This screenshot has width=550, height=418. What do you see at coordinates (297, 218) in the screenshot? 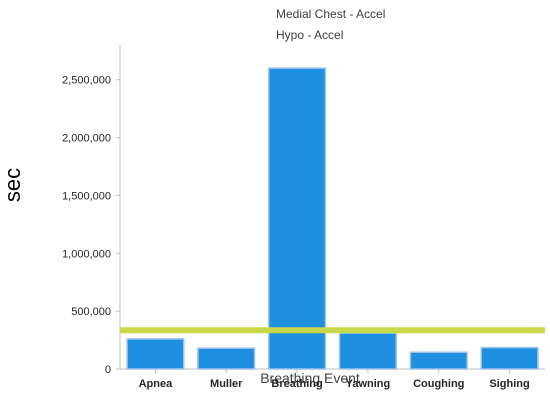
I see `bar-breathing` at bounding box center [297, 218].